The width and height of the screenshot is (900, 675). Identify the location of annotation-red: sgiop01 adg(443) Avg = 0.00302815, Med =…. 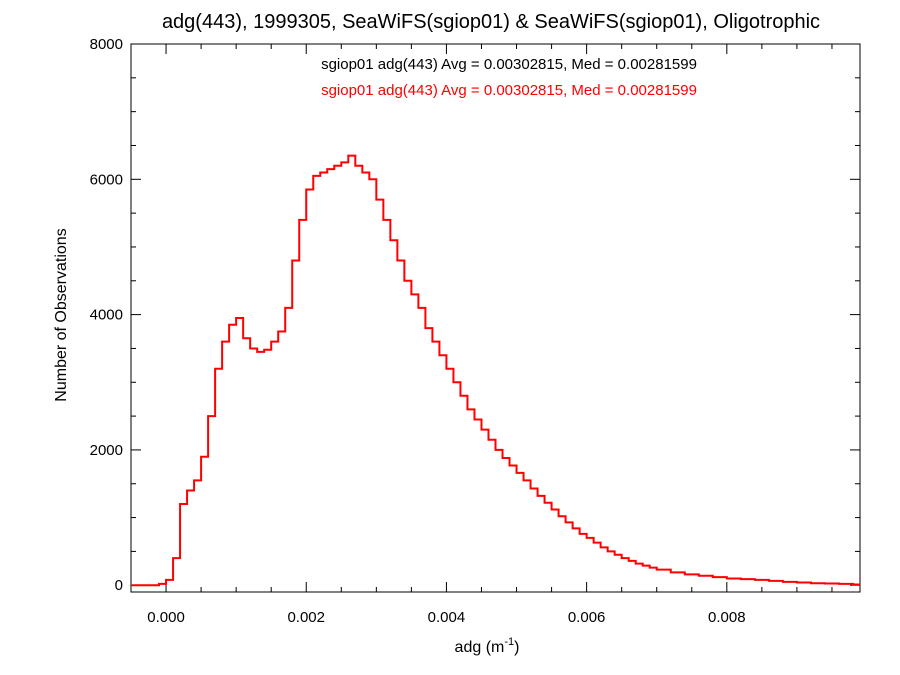
(509, 90).